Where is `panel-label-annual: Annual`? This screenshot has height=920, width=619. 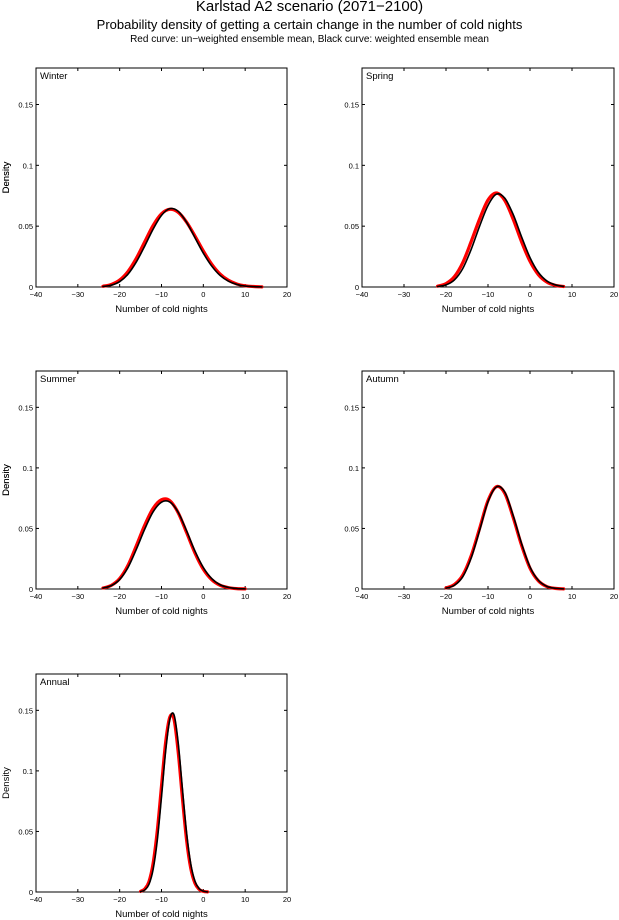 panel-label-annual: Annual is located at coordinates (55, 682).